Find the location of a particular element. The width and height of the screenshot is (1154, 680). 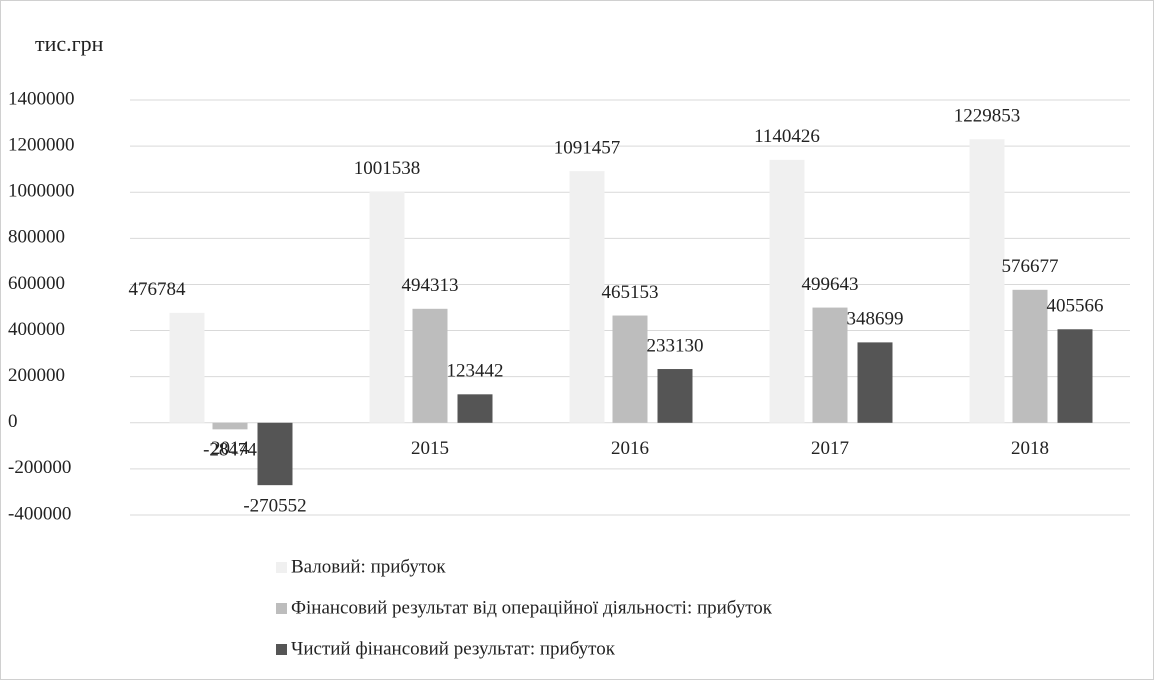

x-tick-label: 2016 is located at coordinates (630, 448).